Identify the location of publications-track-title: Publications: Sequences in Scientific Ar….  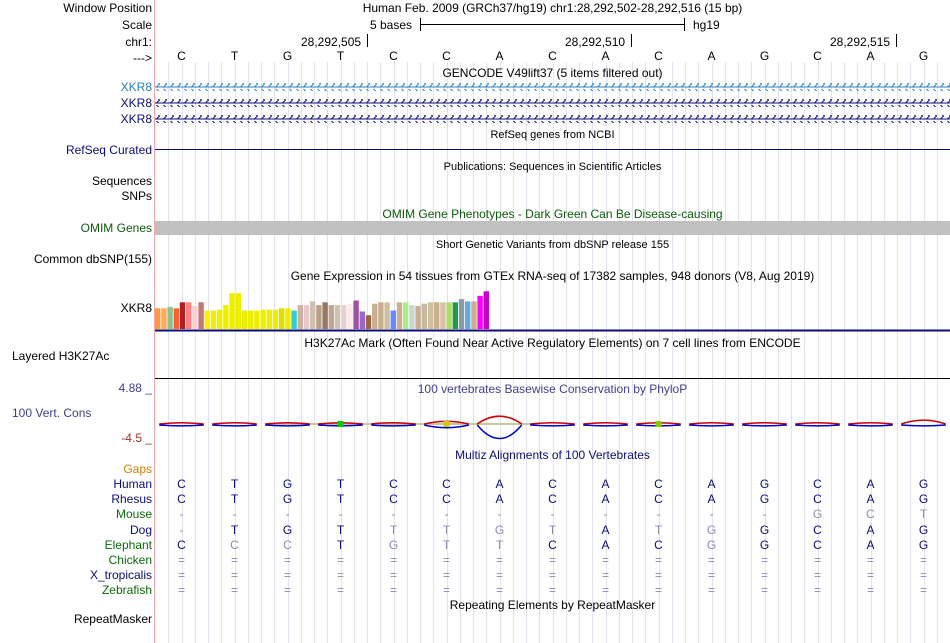
(552, 167).